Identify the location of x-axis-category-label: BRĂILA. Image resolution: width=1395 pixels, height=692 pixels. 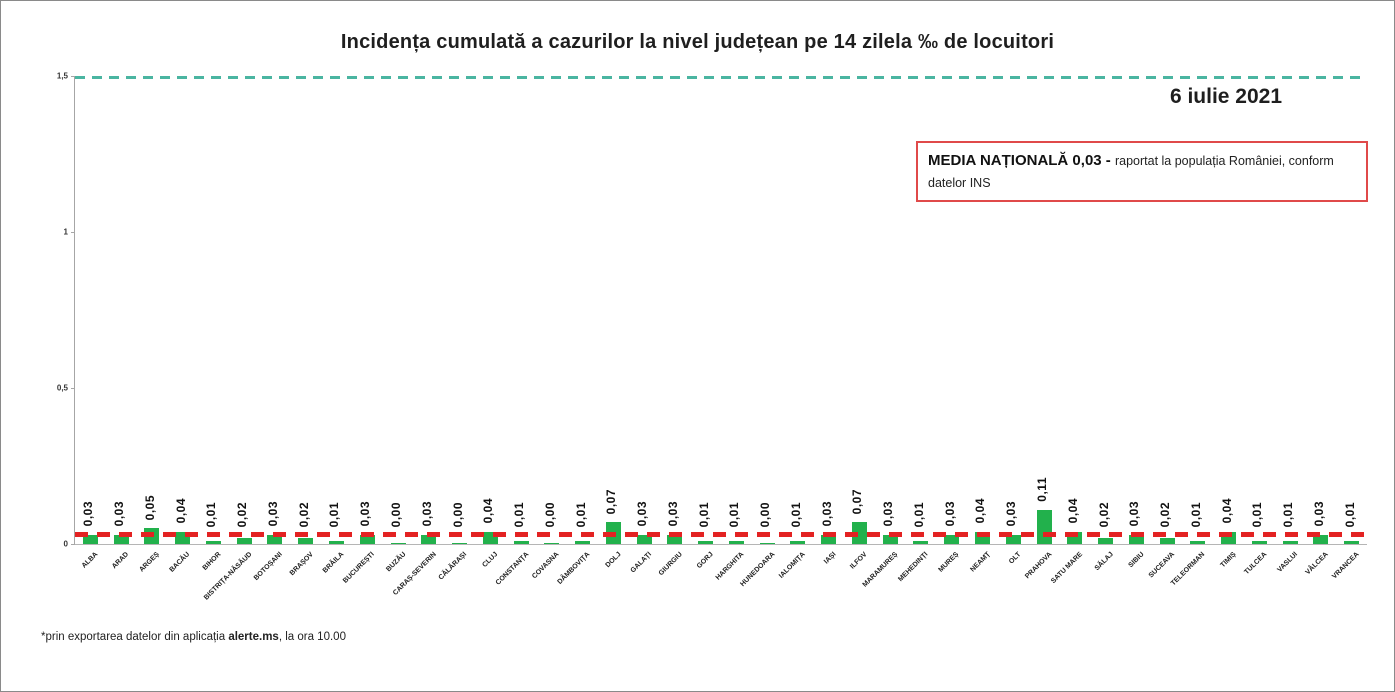
(333, 563).